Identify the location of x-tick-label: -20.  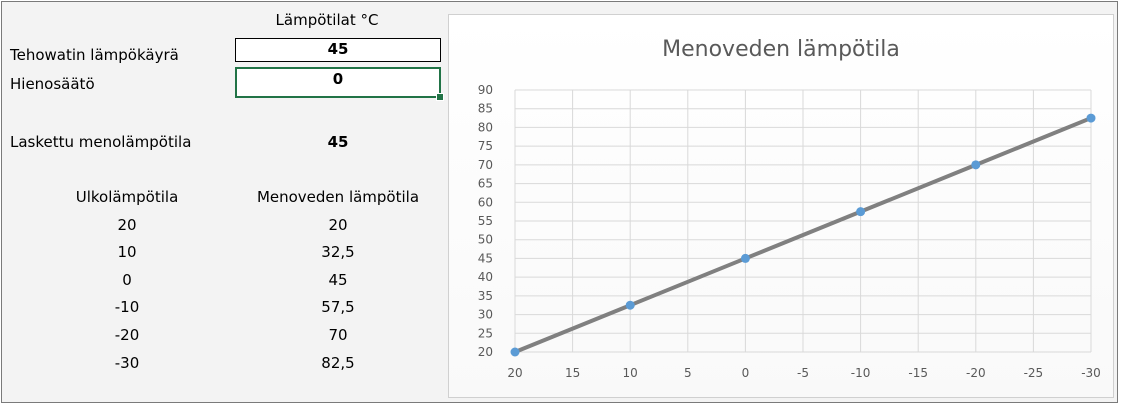
(976, 373).